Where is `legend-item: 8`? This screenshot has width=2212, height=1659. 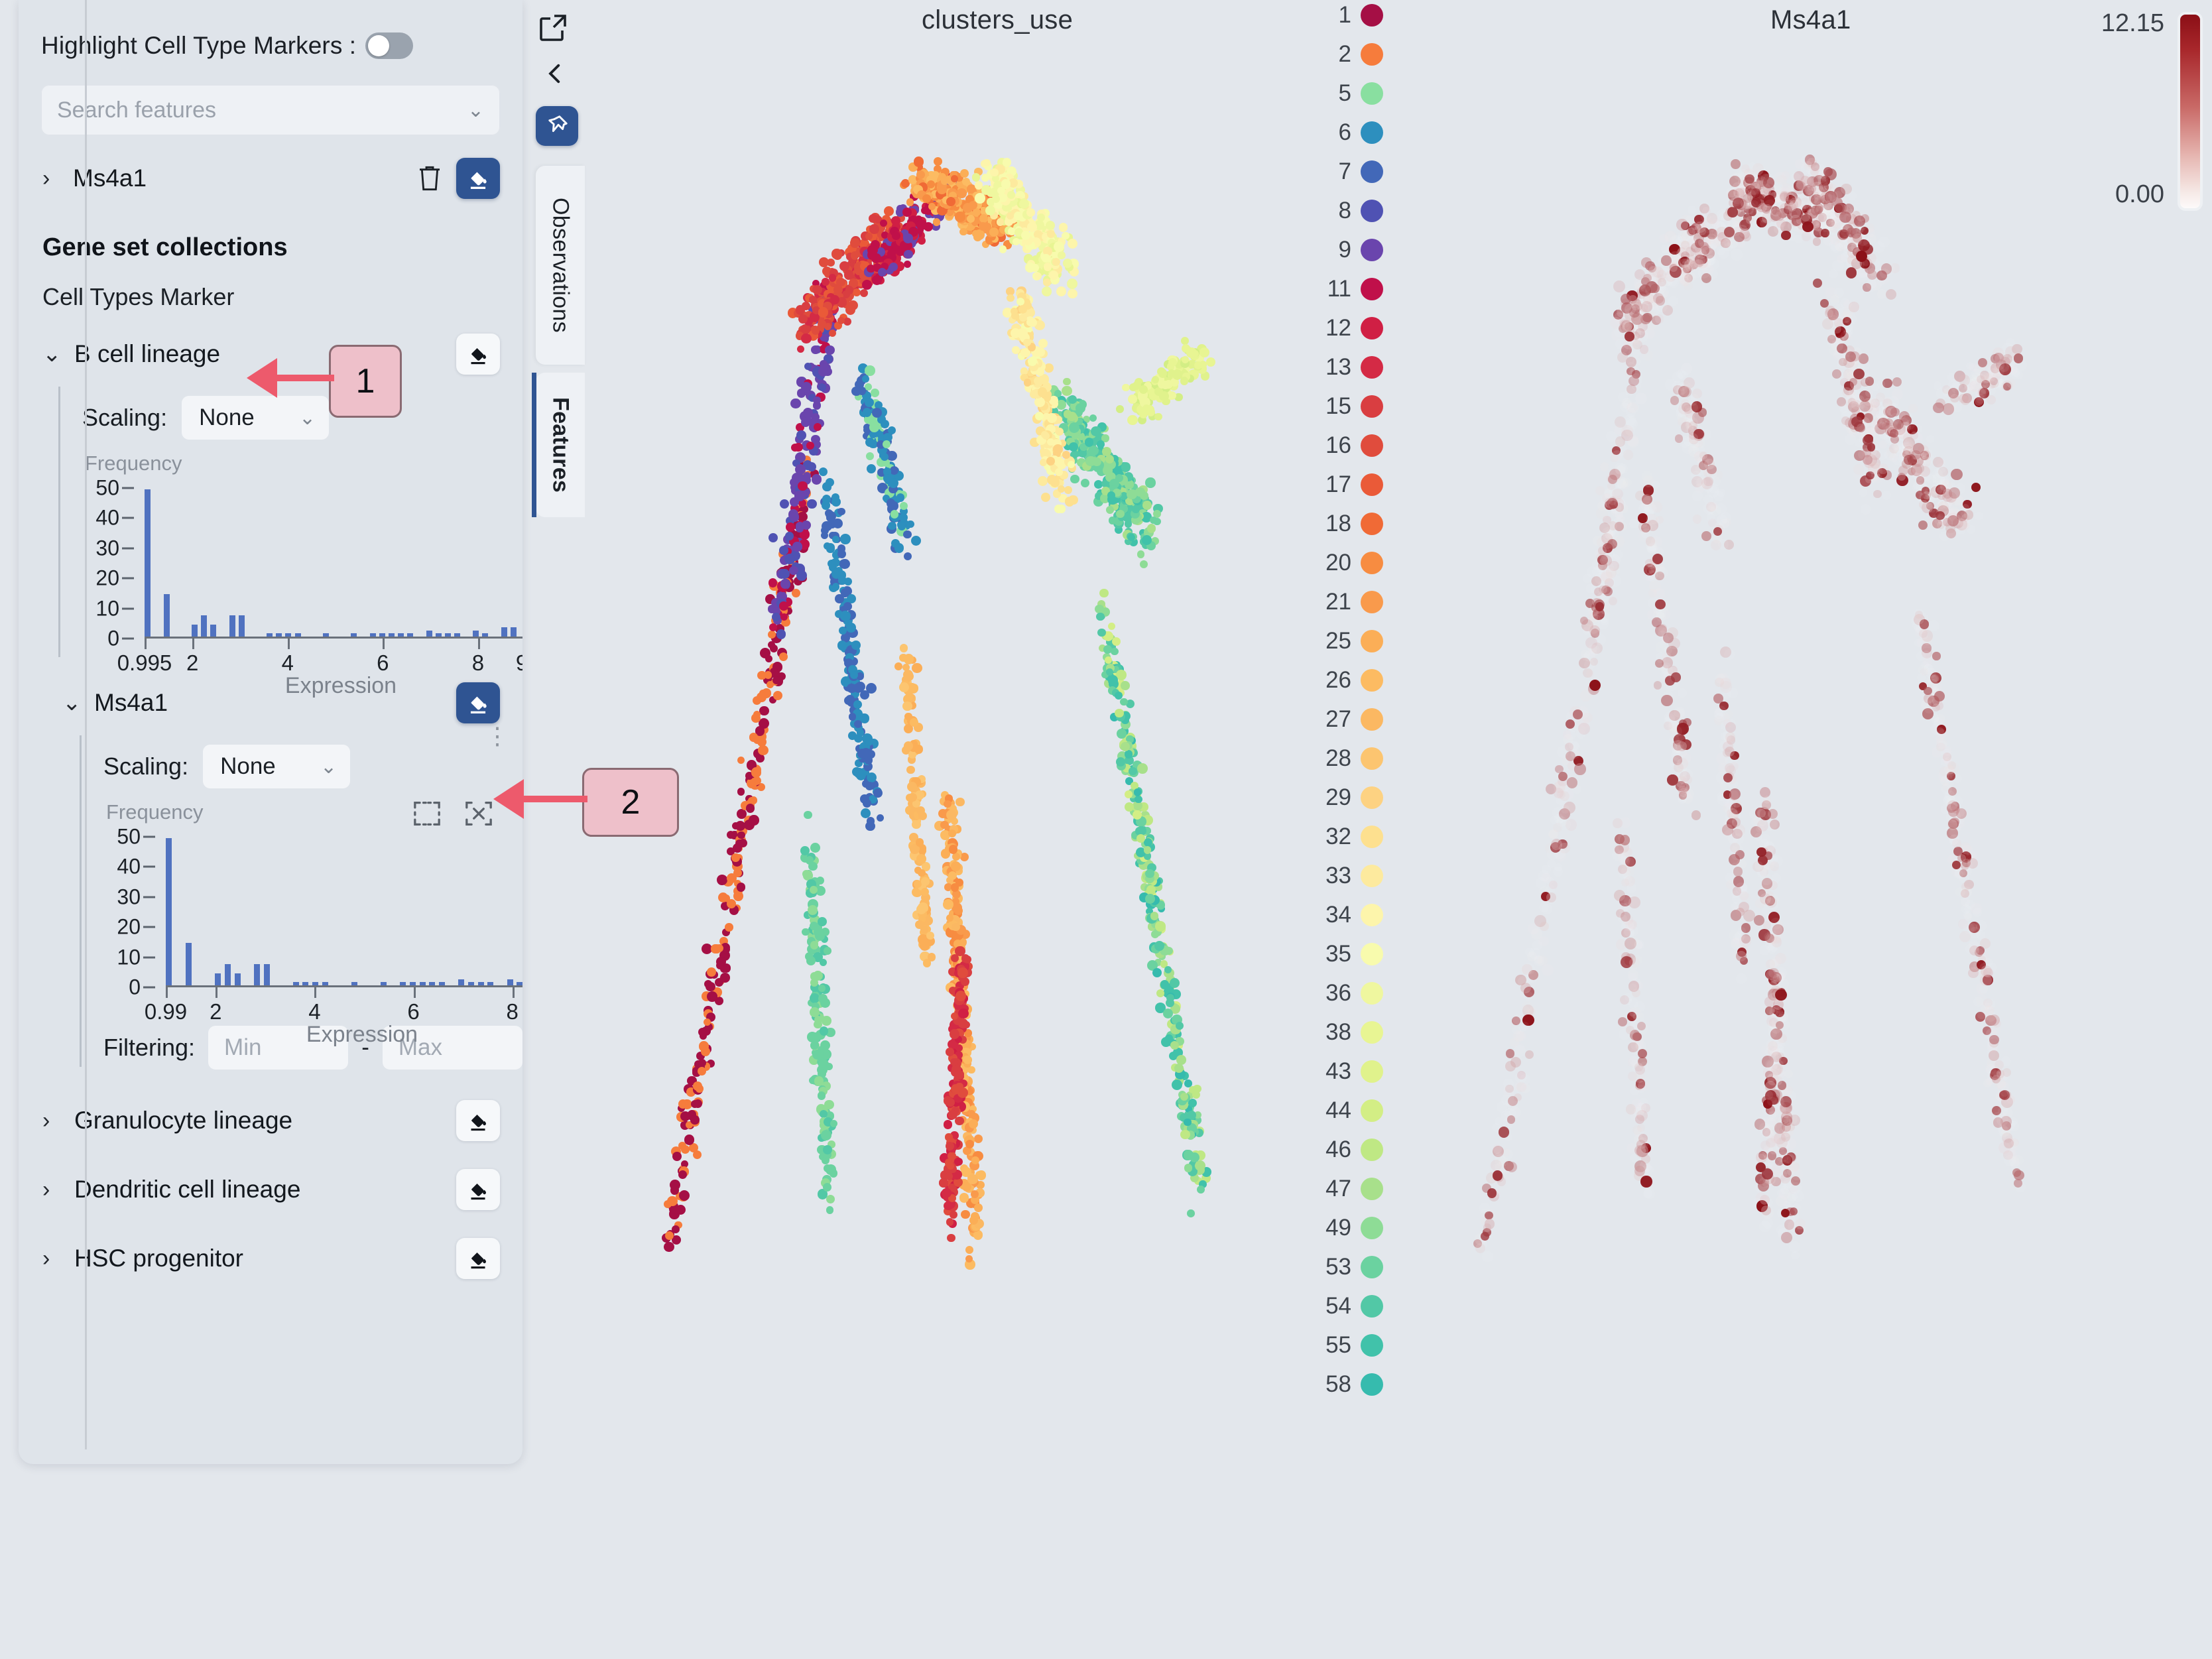
legend-item: 8 is located at coordinates (1346, 210).